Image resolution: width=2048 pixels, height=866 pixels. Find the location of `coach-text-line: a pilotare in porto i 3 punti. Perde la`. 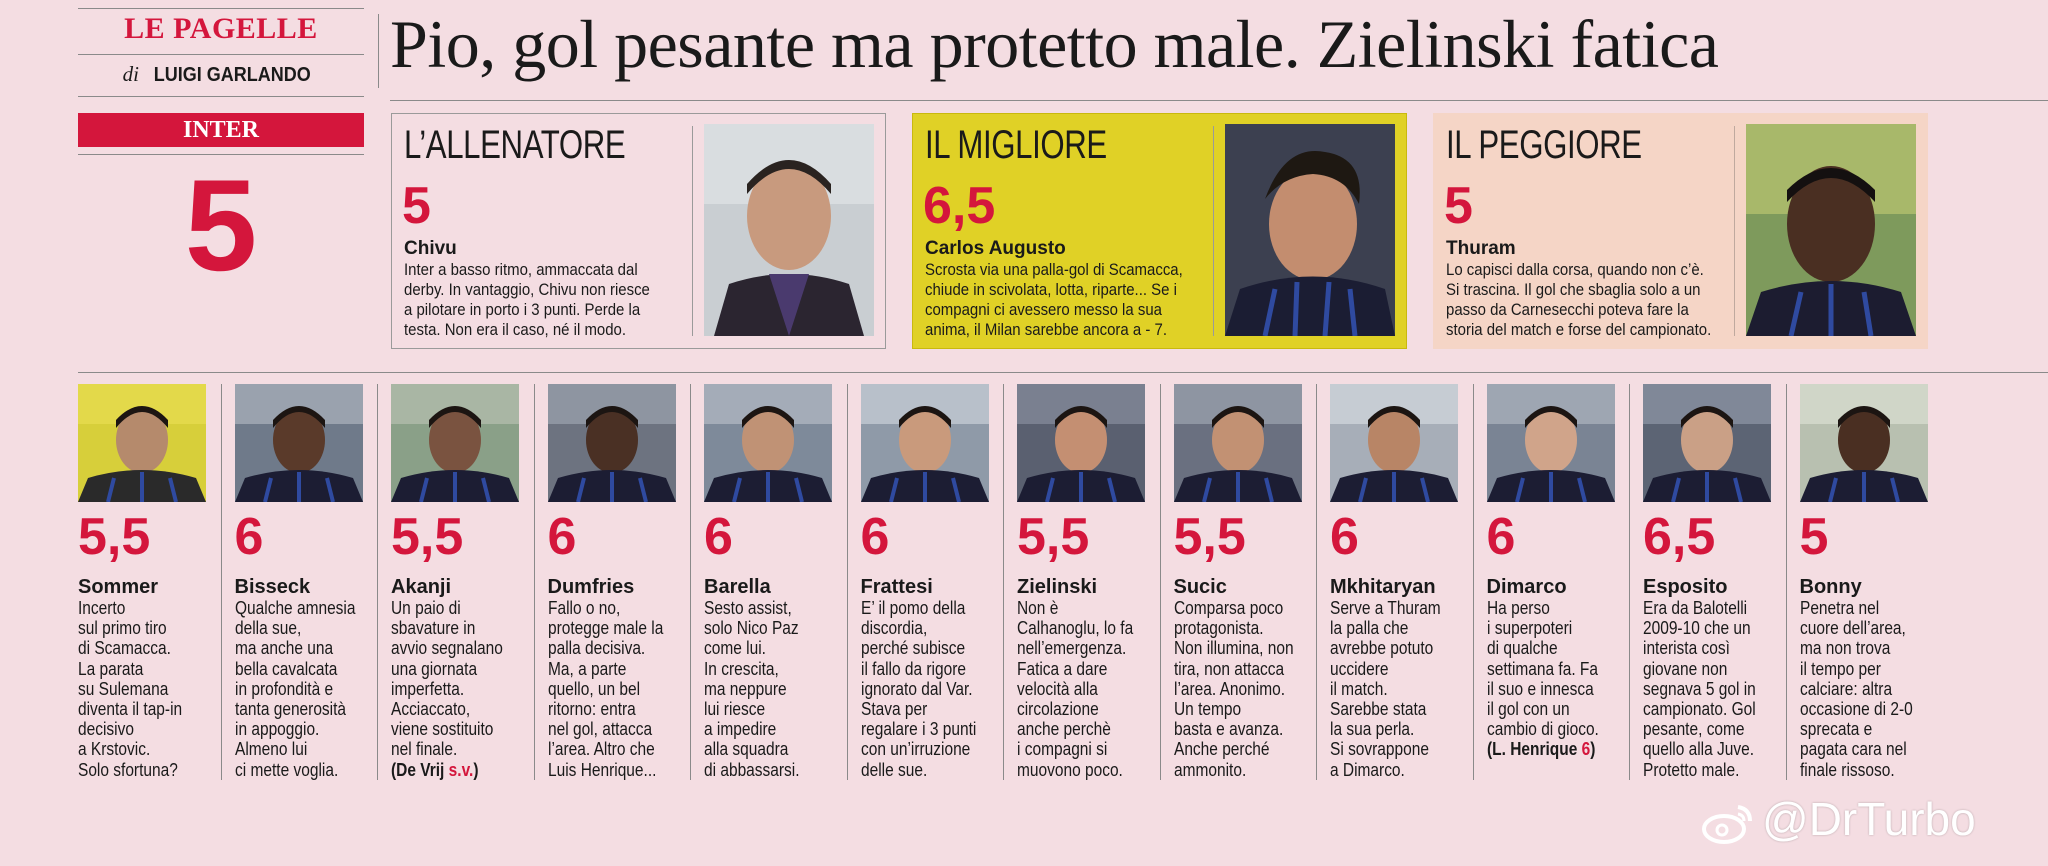

coach-text-line: a pilotare in porto i 3 punti. Perde la is located at coordinates (522, 309).